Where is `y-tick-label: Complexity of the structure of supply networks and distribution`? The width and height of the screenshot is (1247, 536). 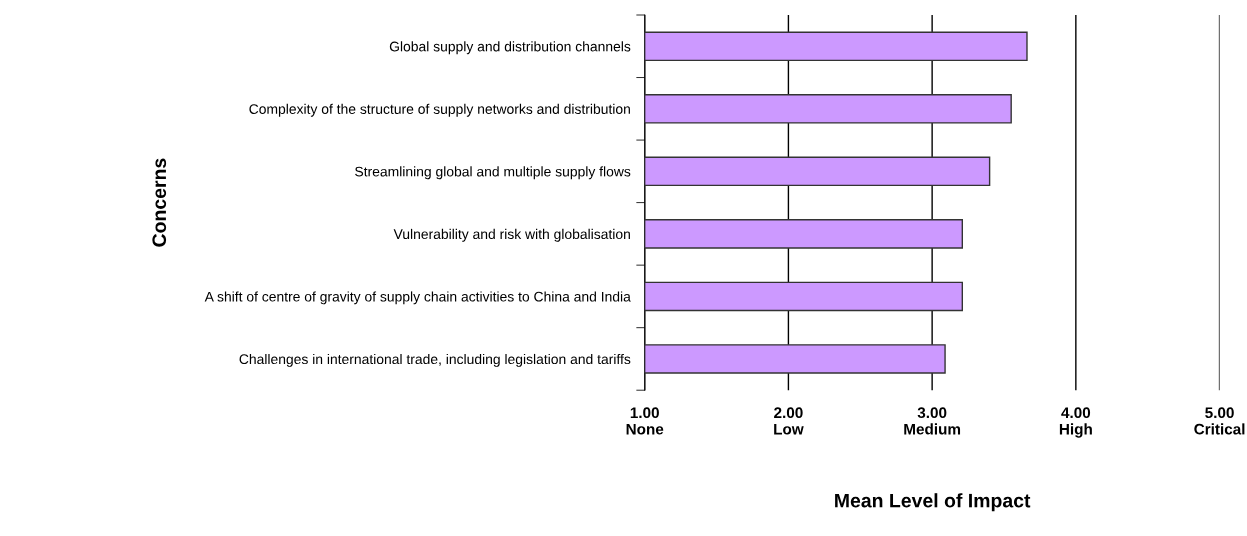
y-tick-label: Complexity of the structure of supply networks and distribution is located at coordinates (439, 110).